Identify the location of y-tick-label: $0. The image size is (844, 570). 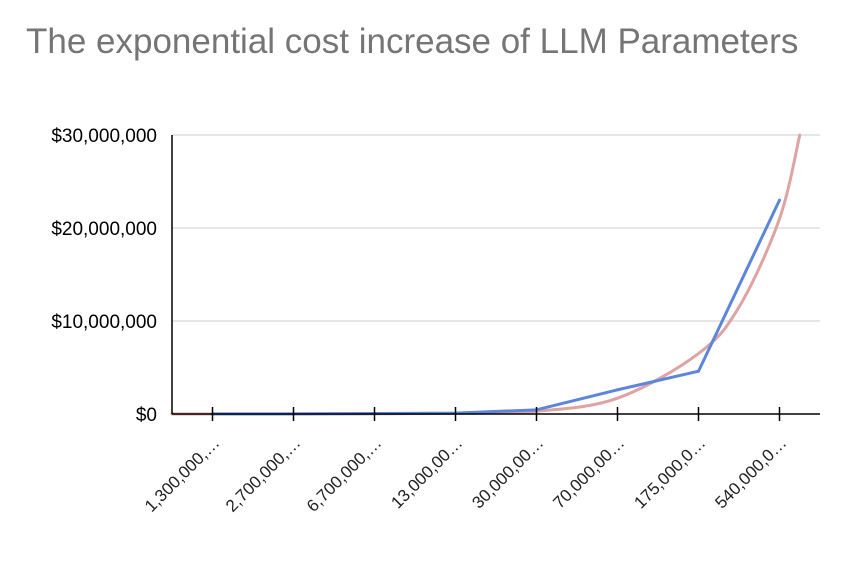
(146, 415).